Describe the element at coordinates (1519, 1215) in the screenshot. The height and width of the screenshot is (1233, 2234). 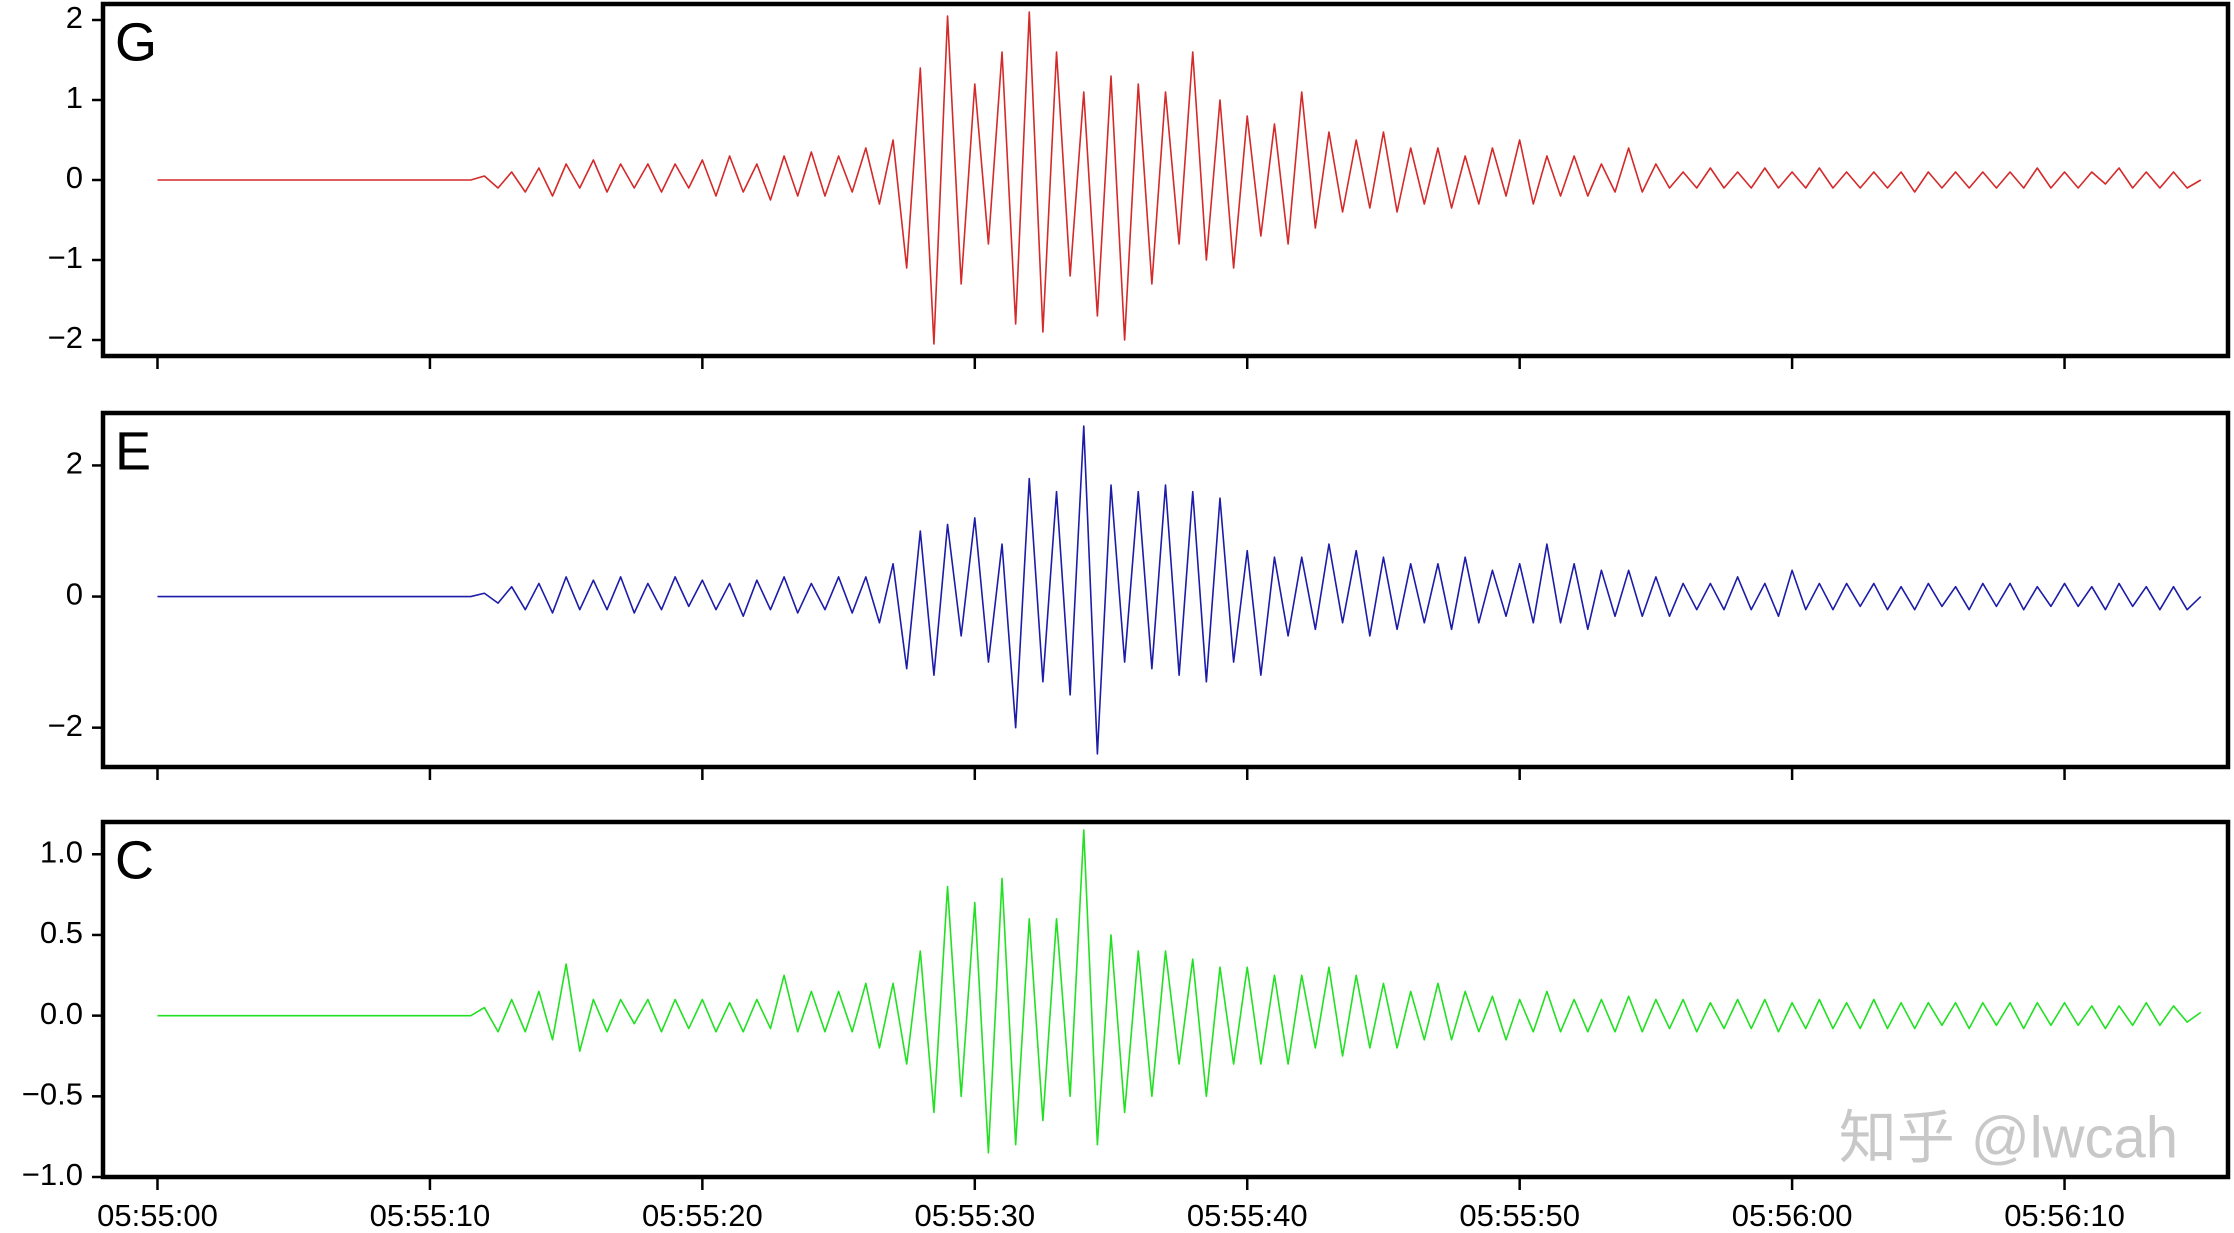
I see `x-tick-label: 05:55:50` at that location.